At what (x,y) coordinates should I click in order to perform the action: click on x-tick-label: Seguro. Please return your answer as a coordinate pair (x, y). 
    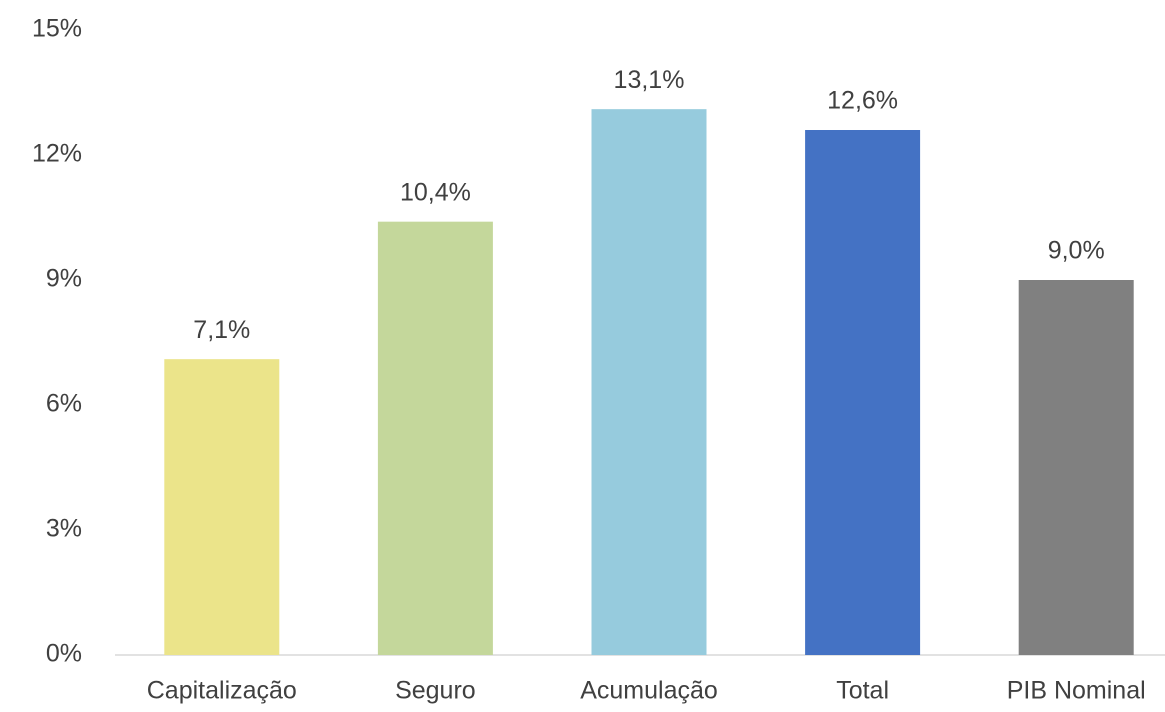
    Looking at the image, I should click on (435, 691).